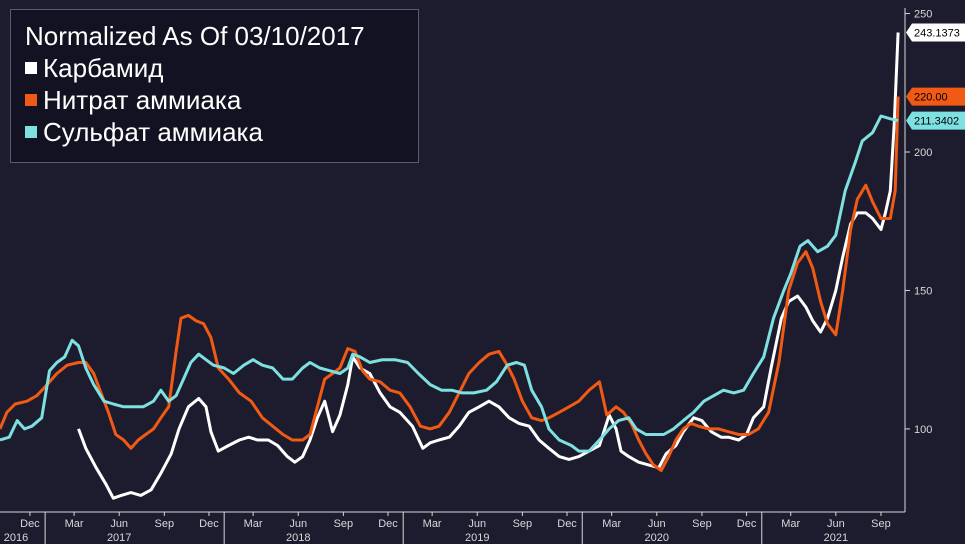  What do you see at coordinates (923, 291) in the screenshot?
I see `y-tick-label: 150` at bounding box center [923, 291].